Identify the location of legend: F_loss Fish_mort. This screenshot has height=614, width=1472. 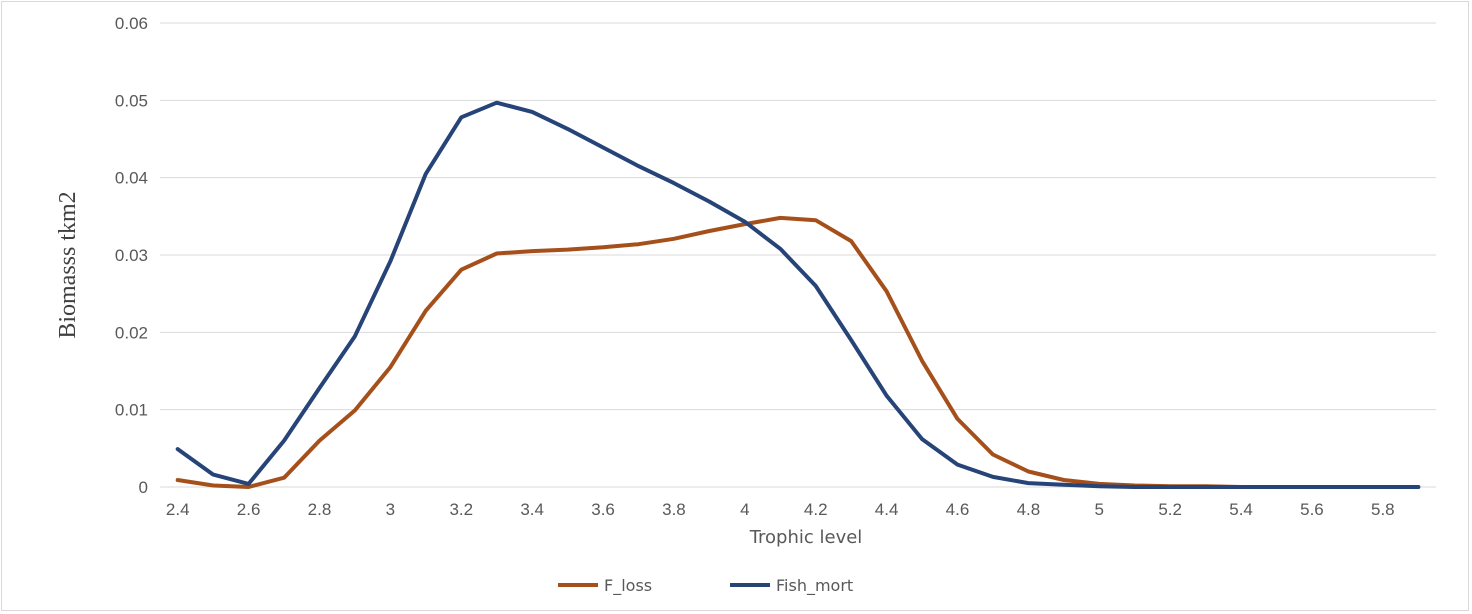
(705, 586).